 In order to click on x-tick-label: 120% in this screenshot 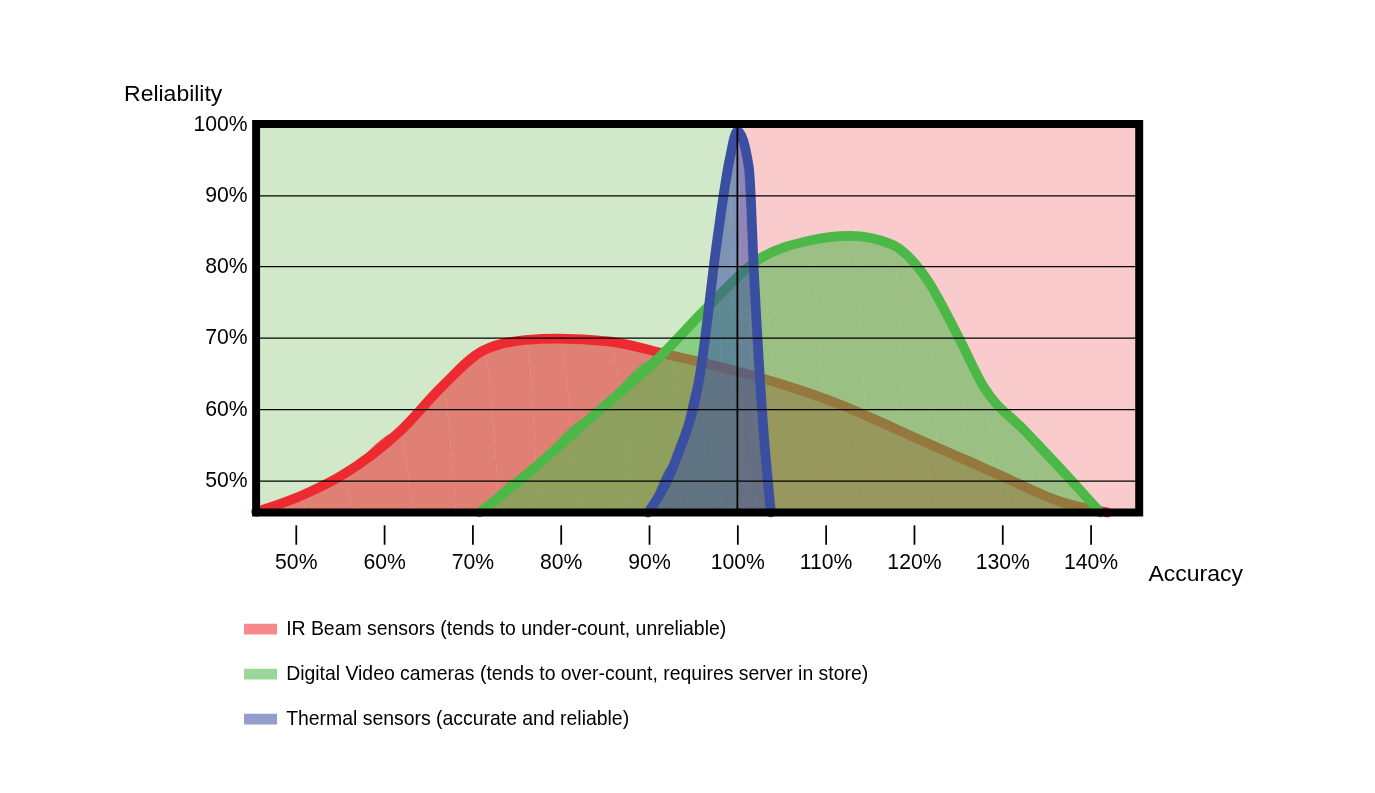, I will do `click(914, 561)`.